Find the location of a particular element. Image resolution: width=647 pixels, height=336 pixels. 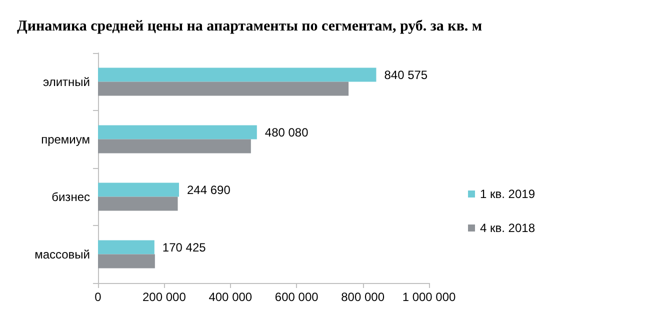

y-tick-label: премиум is located at coordinates (65, 139).